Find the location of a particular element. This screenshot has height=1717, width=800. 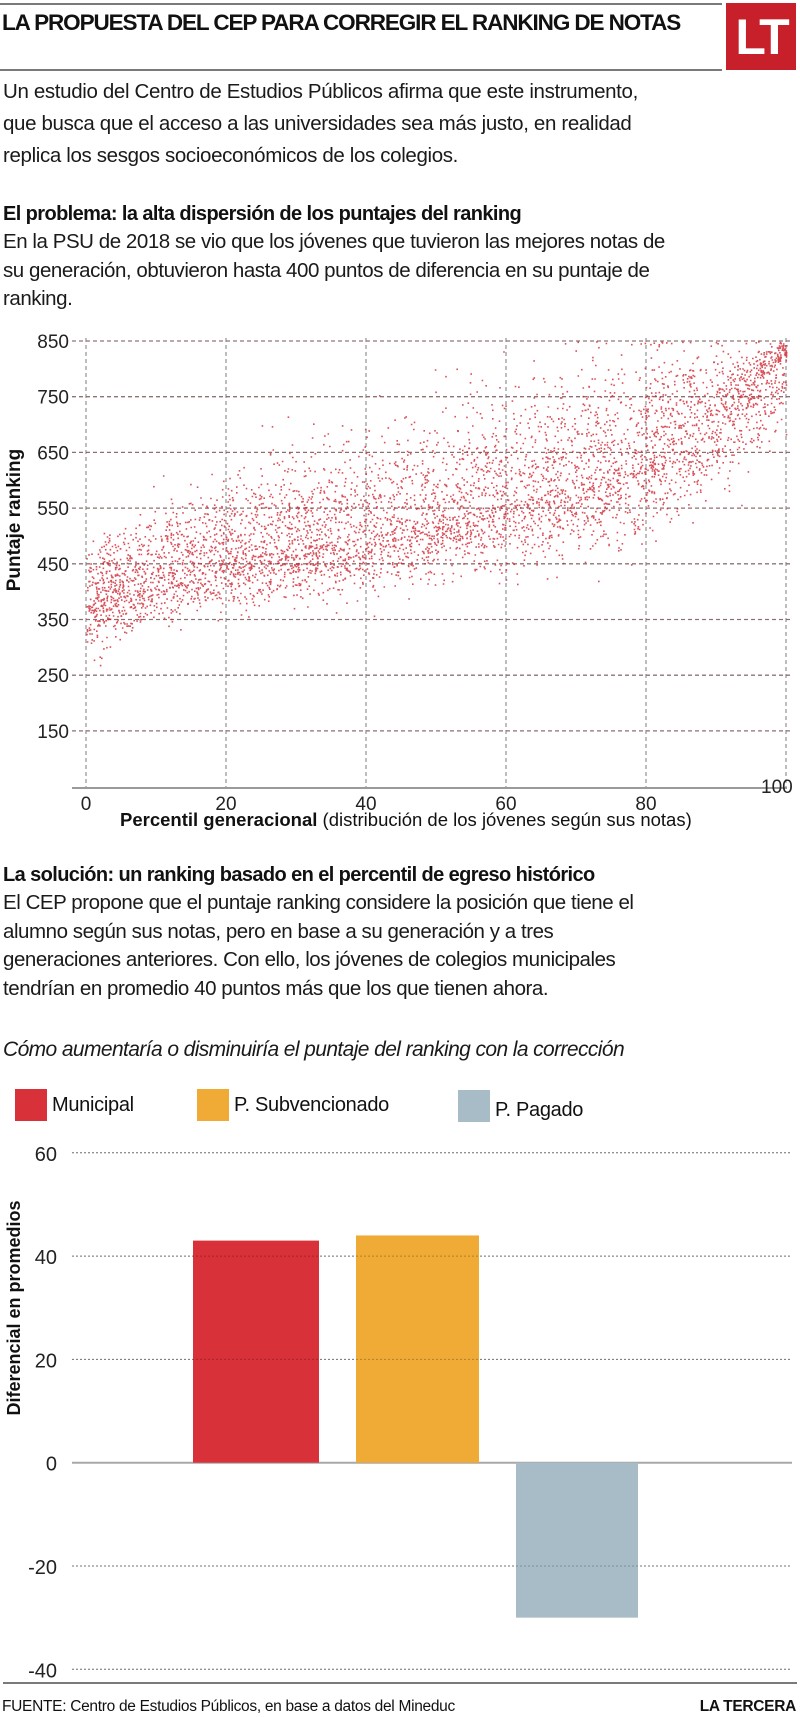

header-top-rule is located at coordinates (361, 4).